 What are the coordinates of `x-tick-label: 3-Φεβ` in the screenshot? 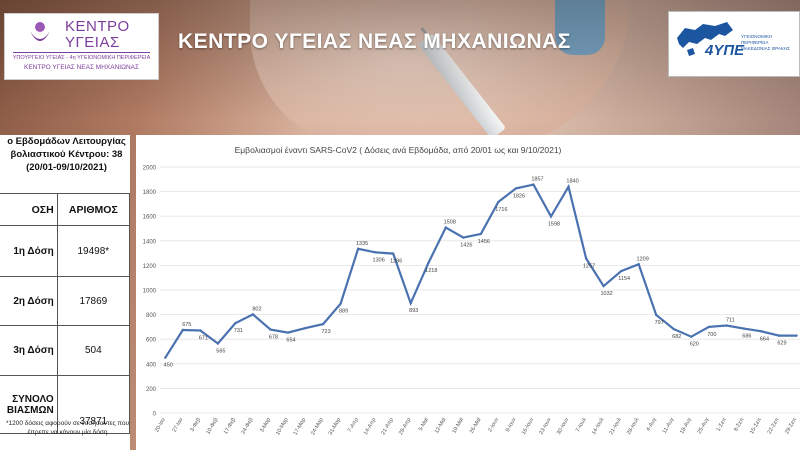 It's located at (195, 425).